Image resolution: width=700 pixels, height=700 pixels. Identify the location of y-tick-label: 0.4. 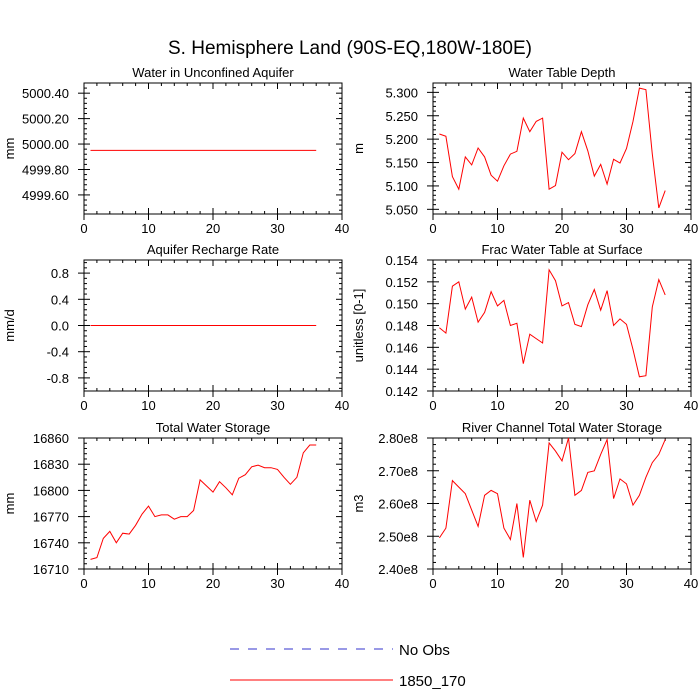
(60, 299).